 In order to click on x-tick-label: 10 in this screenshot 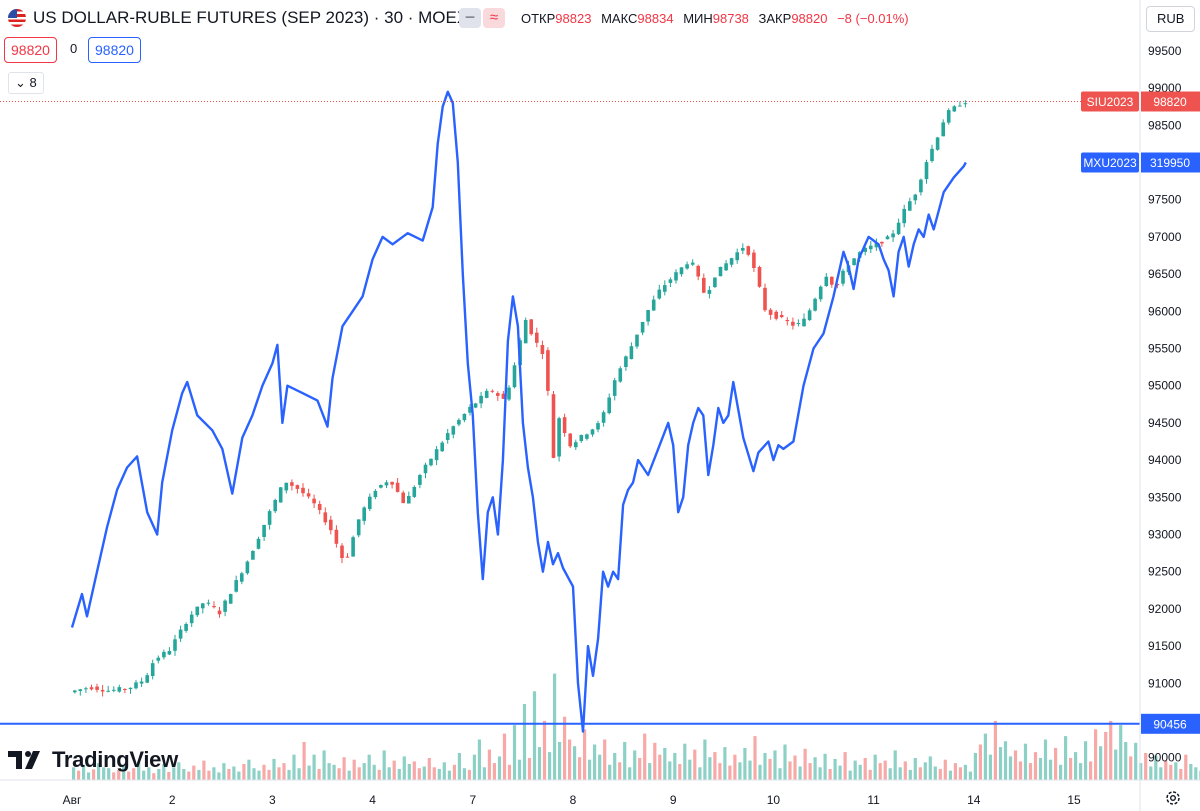, I will do `click(774, 800)`.